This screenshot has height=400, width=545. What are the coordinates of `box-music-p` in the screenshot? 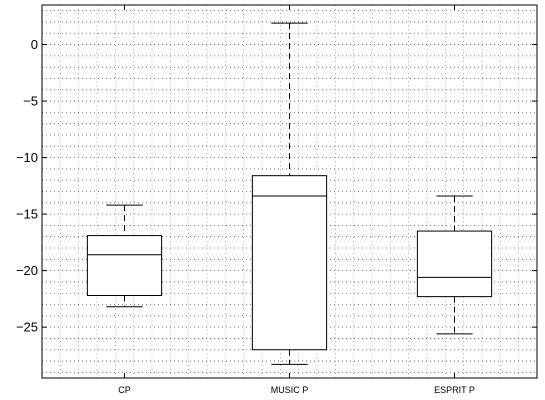 It's located at (289, 193).